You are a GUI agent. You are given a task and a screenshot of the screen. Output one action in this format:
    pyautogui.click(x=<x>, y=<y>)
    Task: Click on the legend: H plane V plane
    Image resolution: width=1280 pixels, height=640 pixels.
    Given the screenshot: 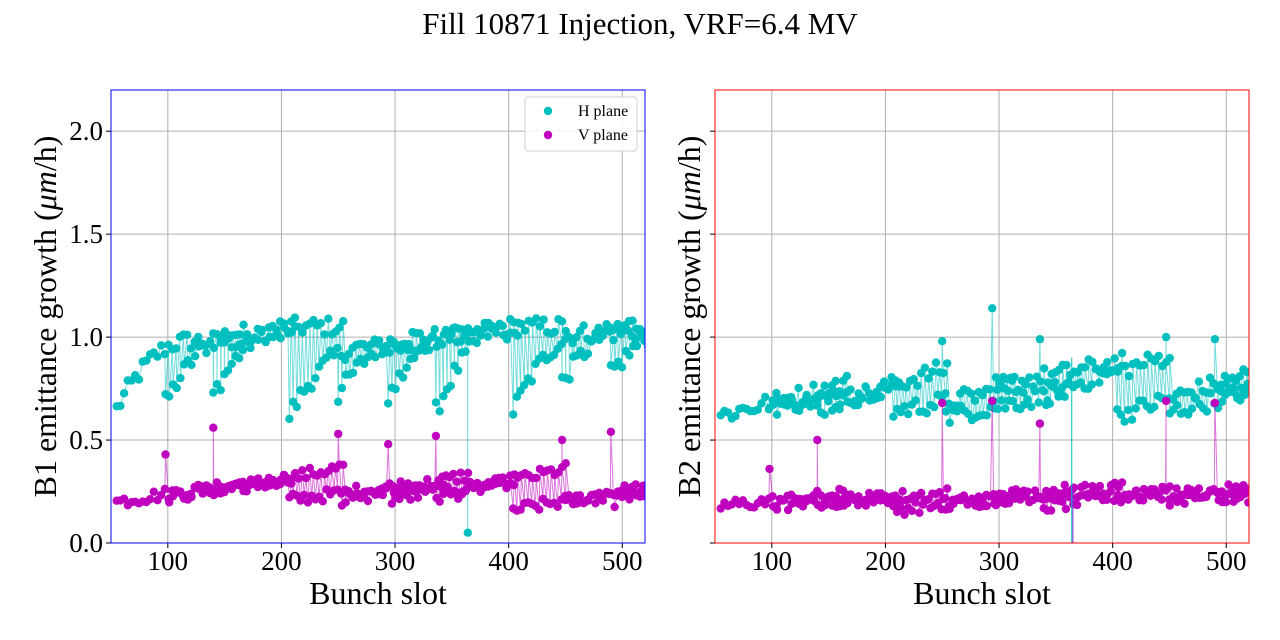 What is the action you would take?
    pyautogui.click(x=581, y=124)
    